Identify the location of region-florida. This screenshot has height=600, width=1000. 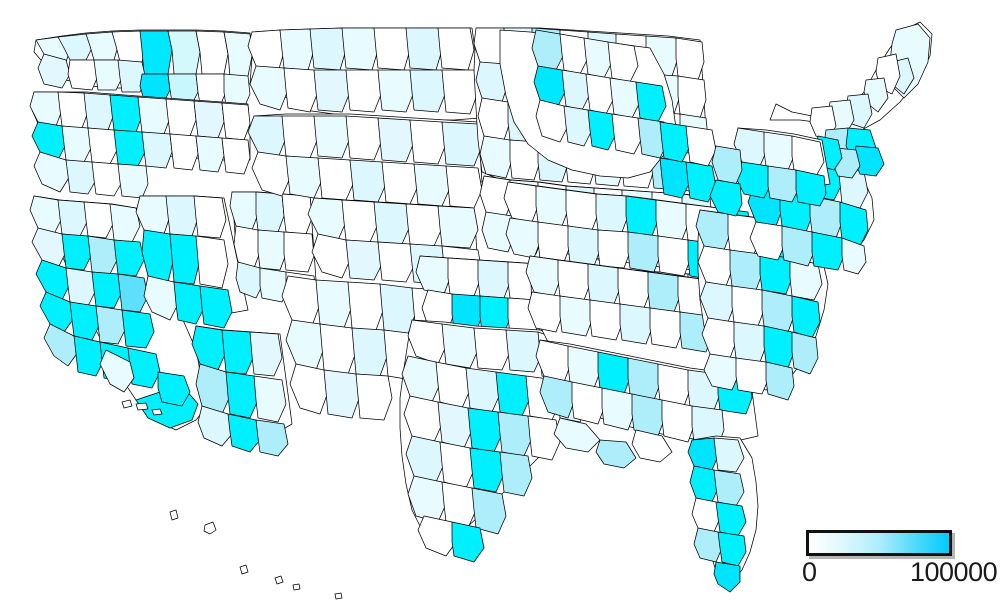
(723, 514).